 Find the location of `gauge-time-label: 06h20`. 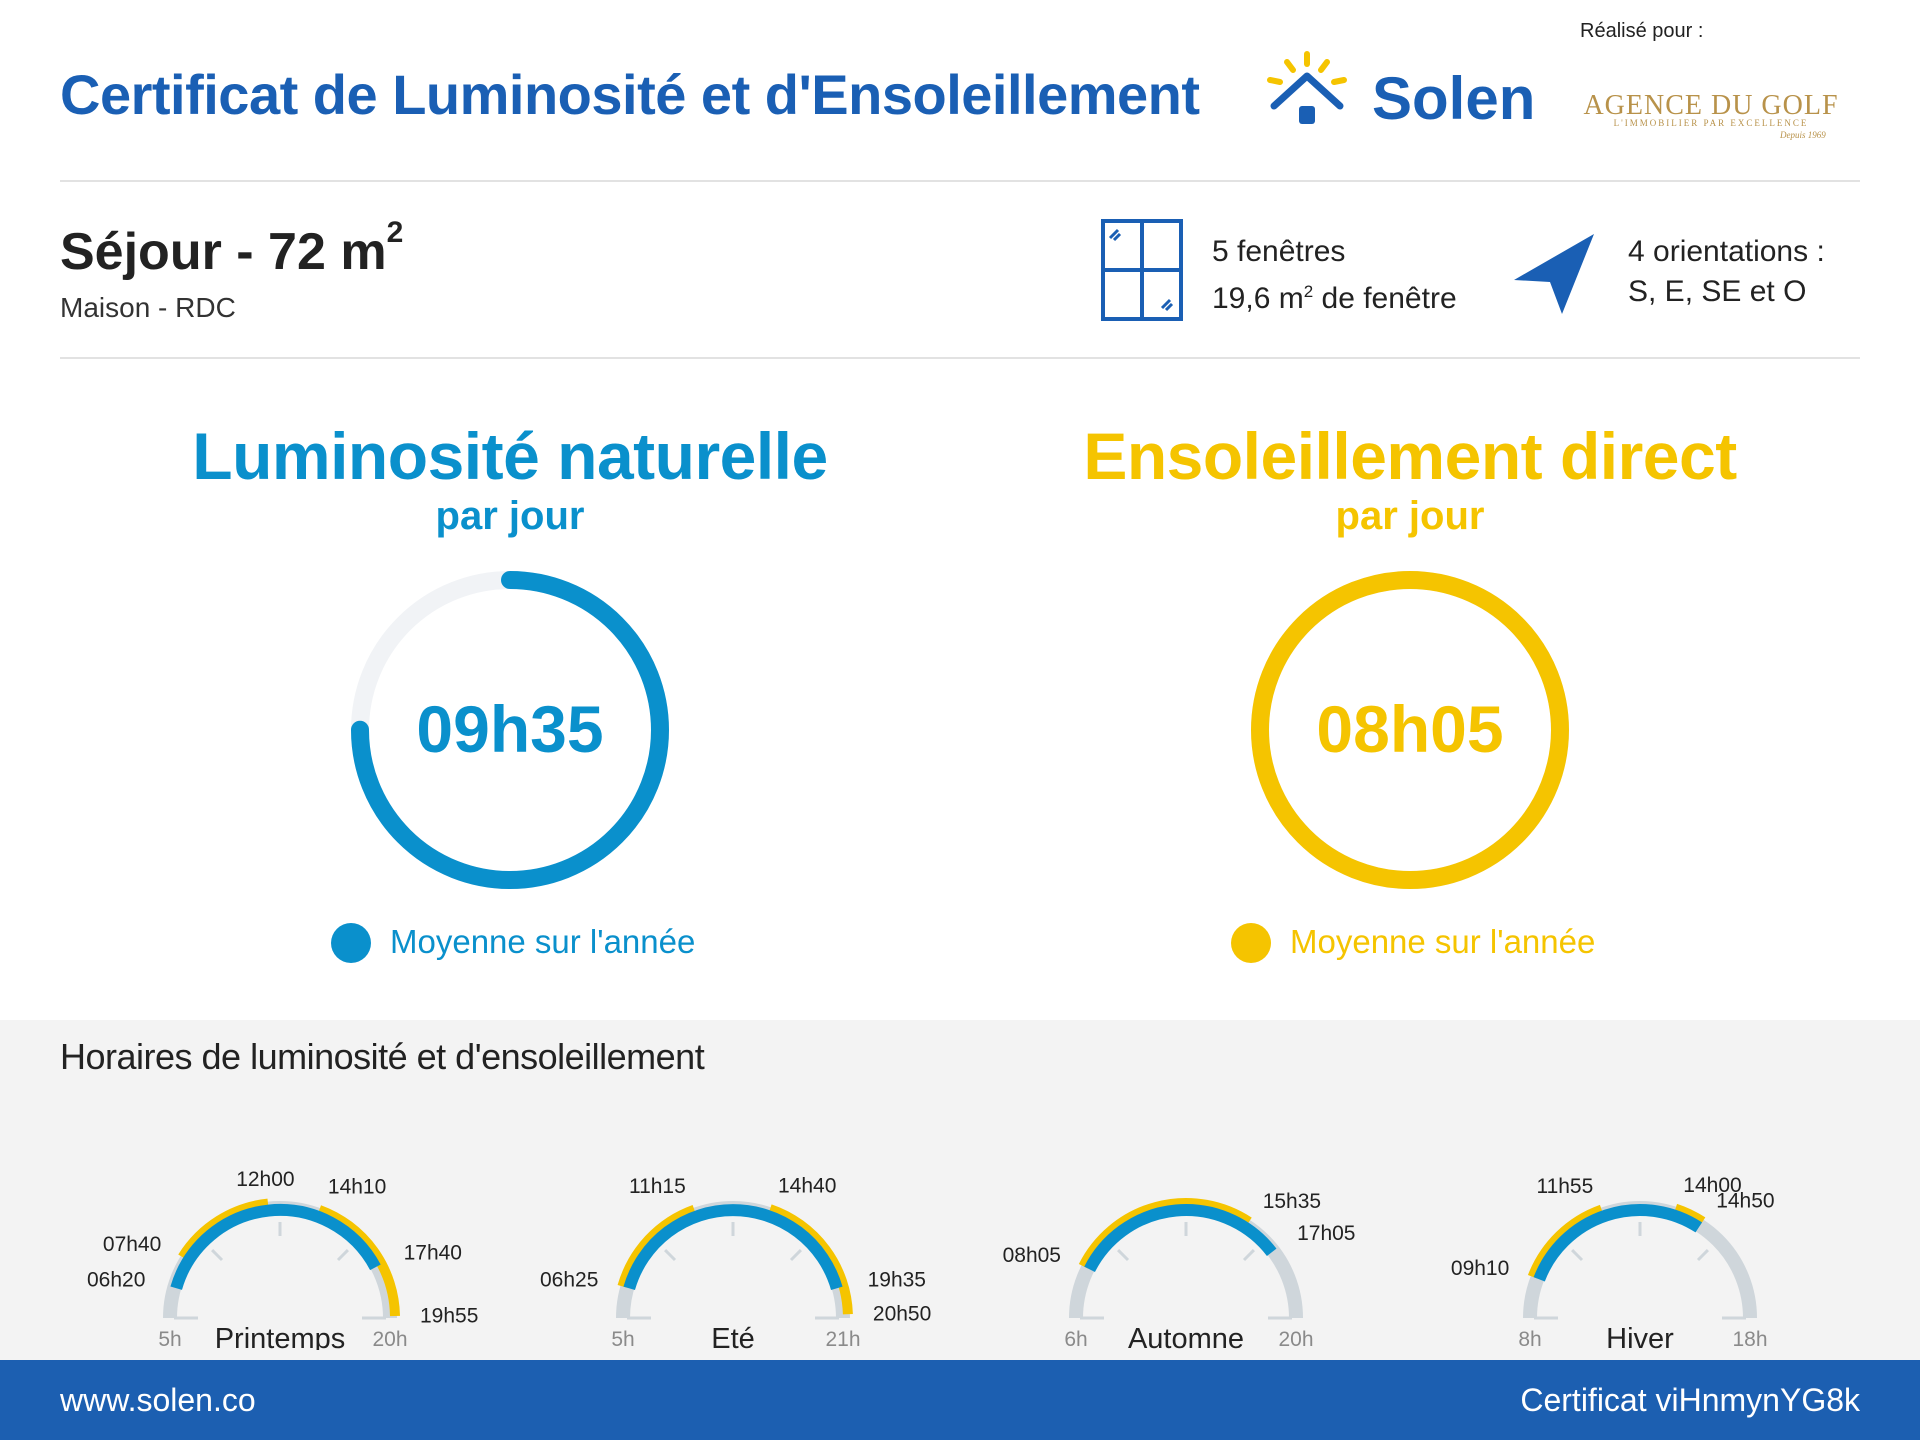

gauge-time-label: 06h20 is located at coordinates (116, 1279).